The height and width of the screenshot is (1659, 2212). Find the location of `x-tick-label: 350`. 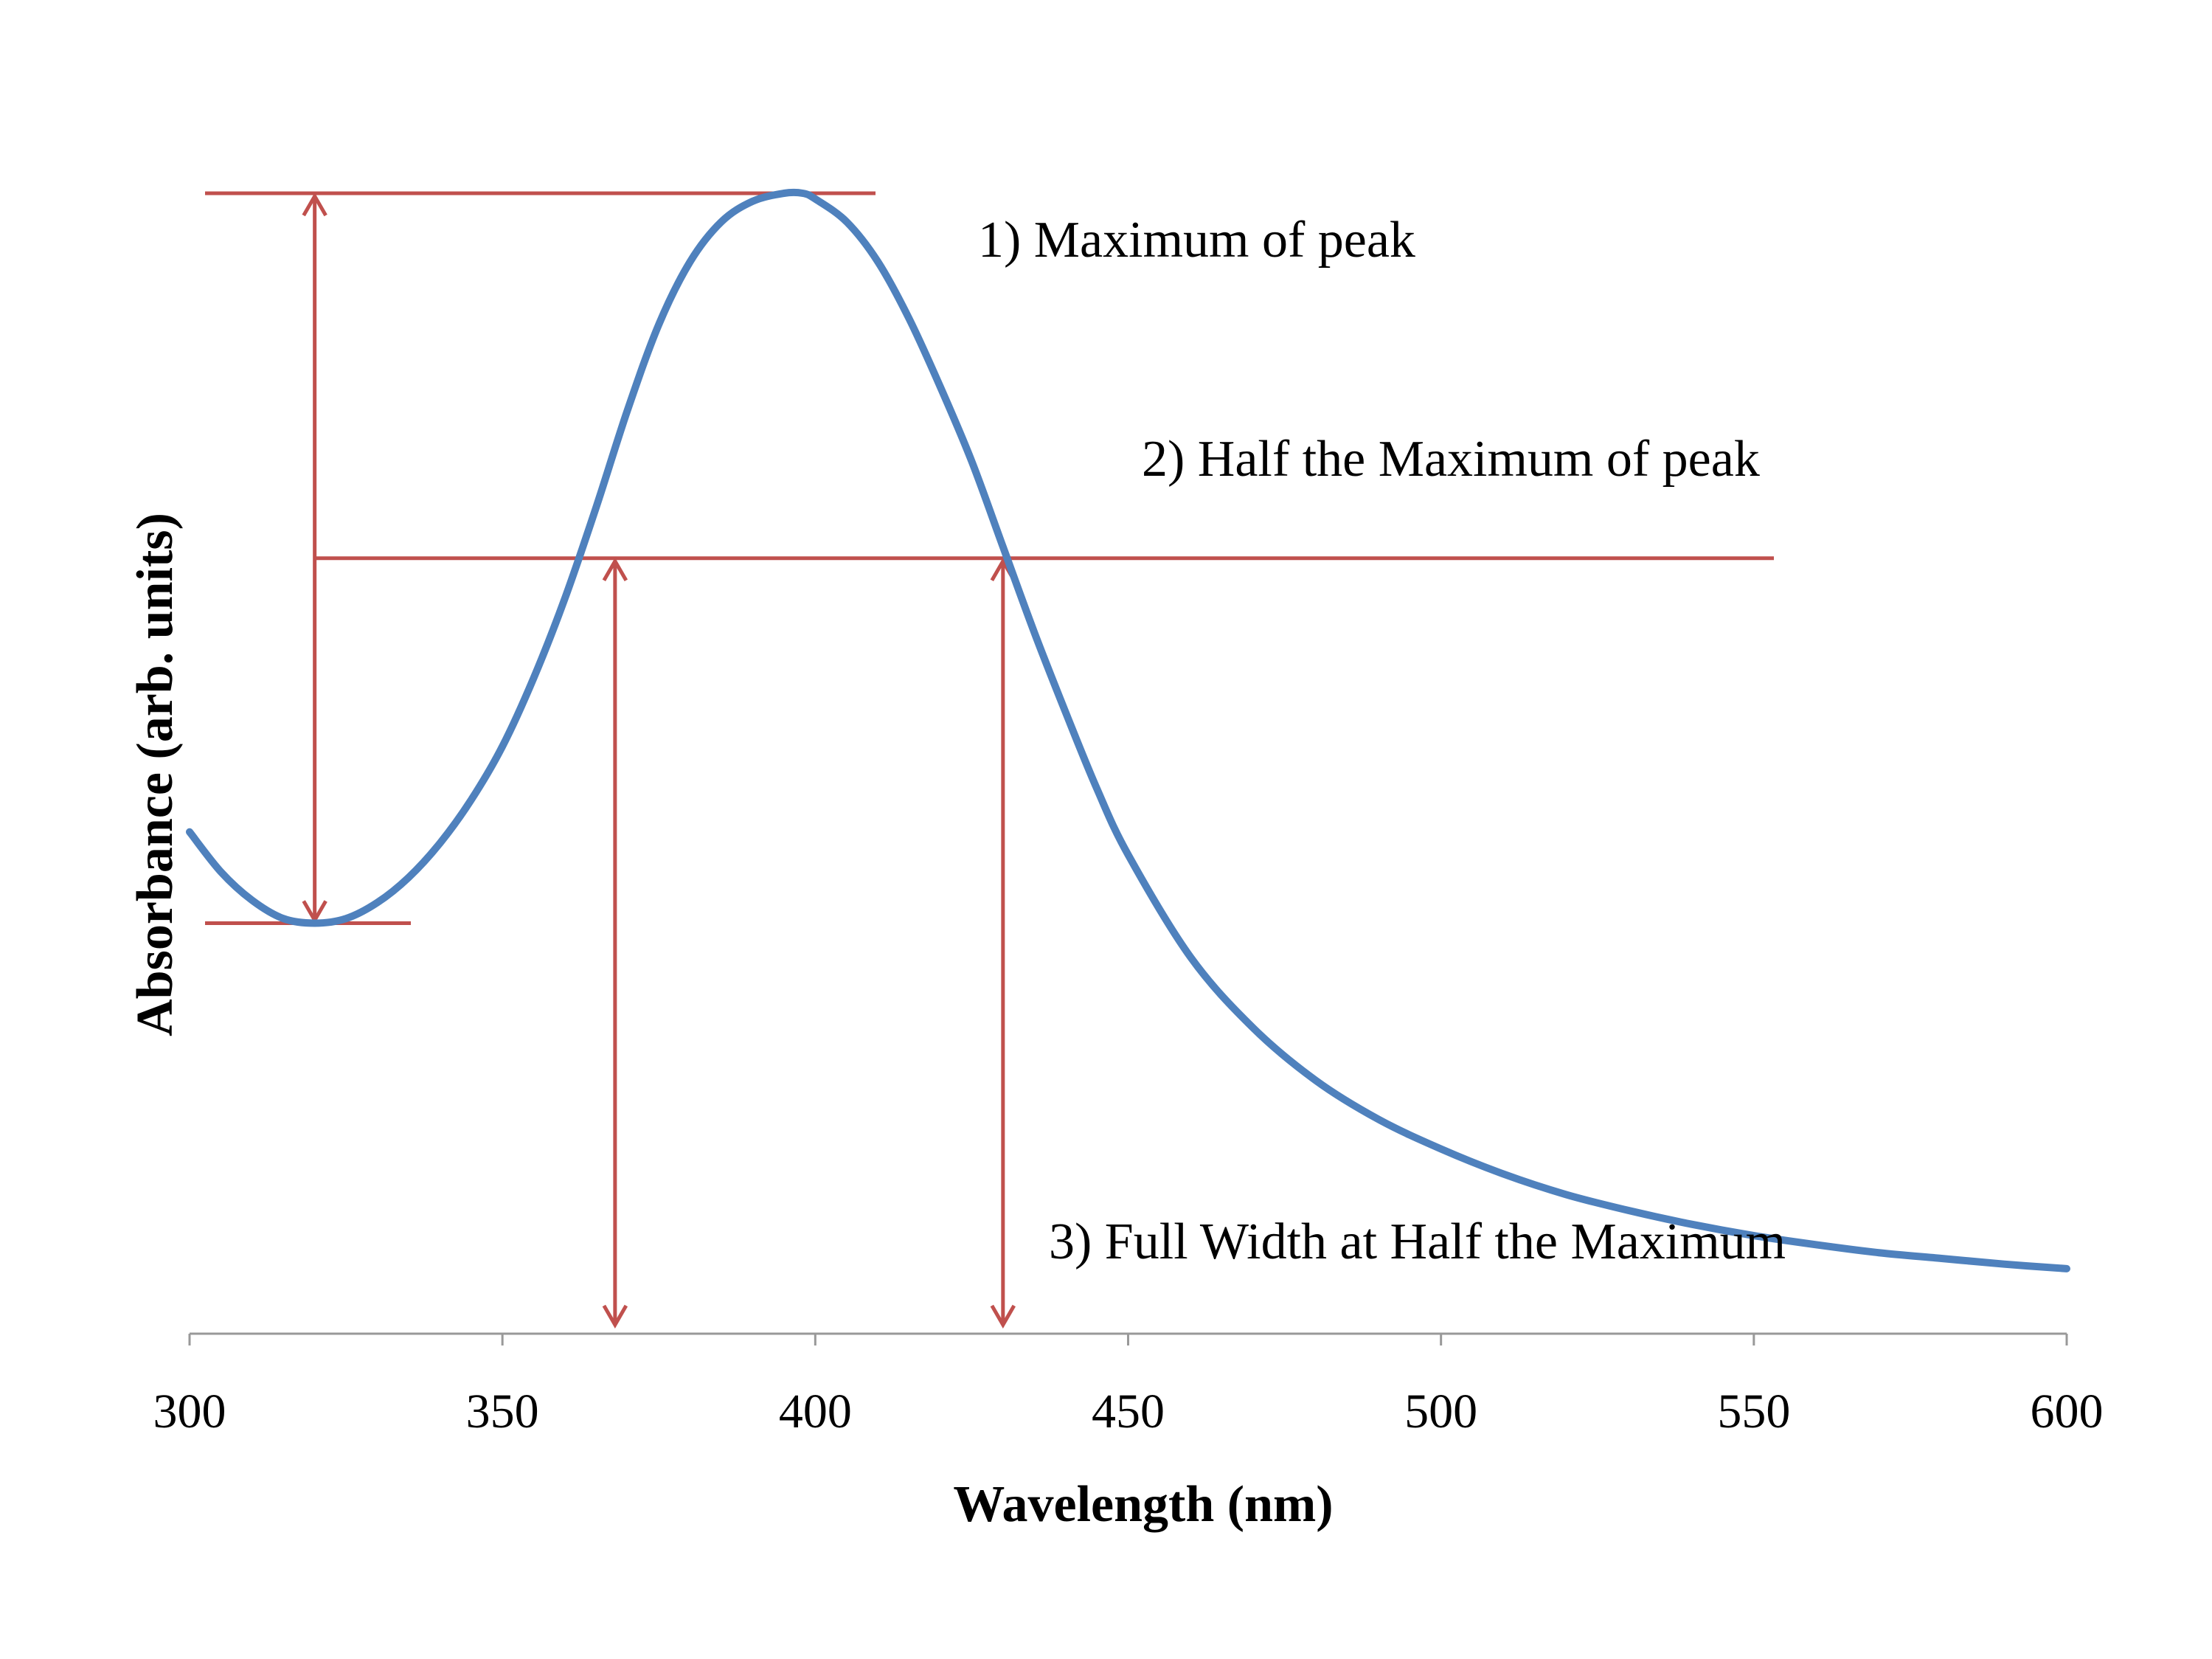

x-tick-label: 350 is located at coordinates (503, 1411).